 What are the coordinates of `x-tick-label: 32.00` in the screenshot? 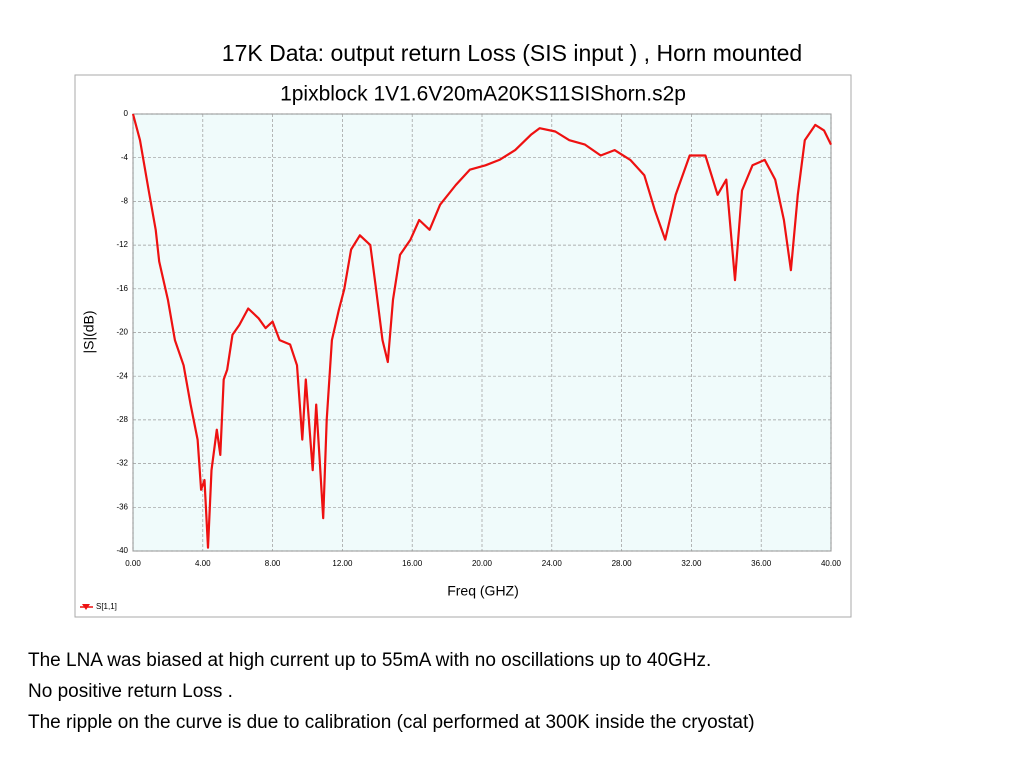 It's located at (691, 563).